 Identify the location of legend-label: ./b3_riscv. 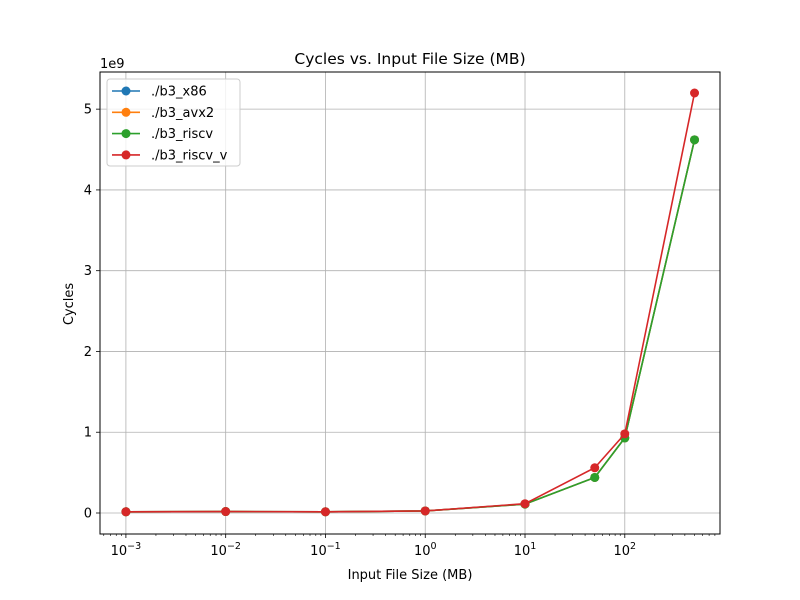
(182, 134).